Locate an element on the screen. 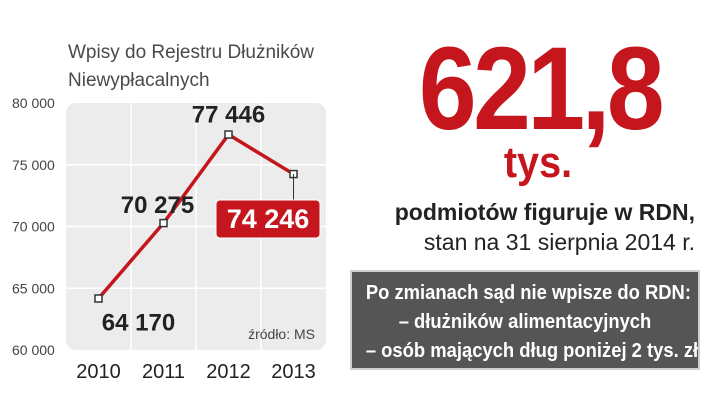 Image resolution: width=720 pixels, height=406 pixels. highlight-label-box is located at coordinates (268, 219).